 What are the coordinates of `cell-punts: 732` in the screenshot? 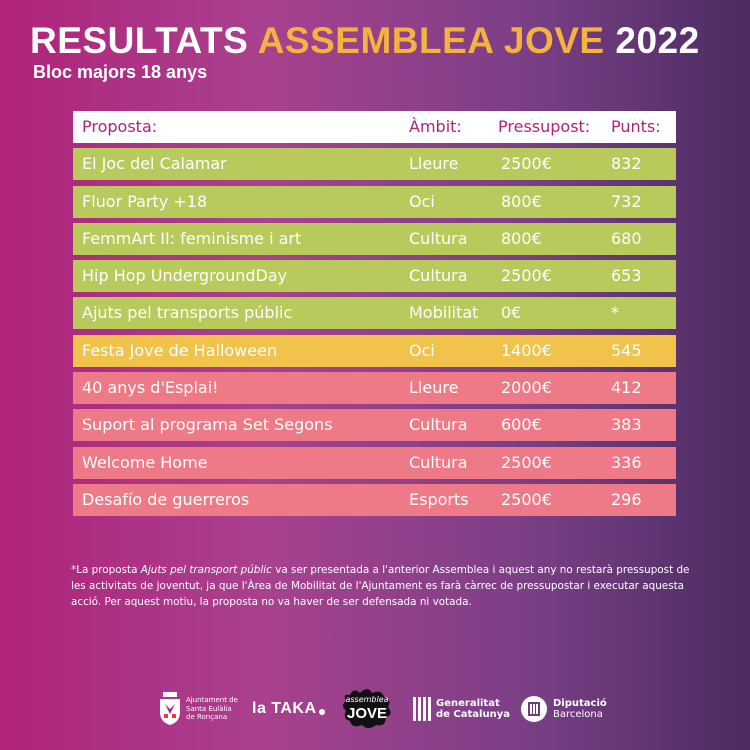 It's located at (626, 201).